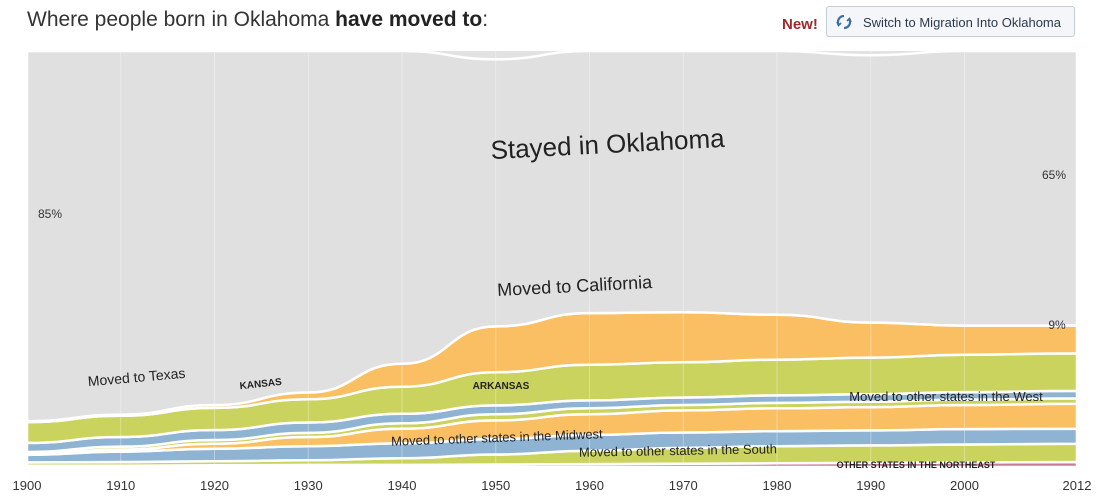 This screenshot has width=1104, height=501. What do you see at coordinates (409, 19) in the screenshot?
I see `title-bold: have moved to` at bounding box center [409, 19].